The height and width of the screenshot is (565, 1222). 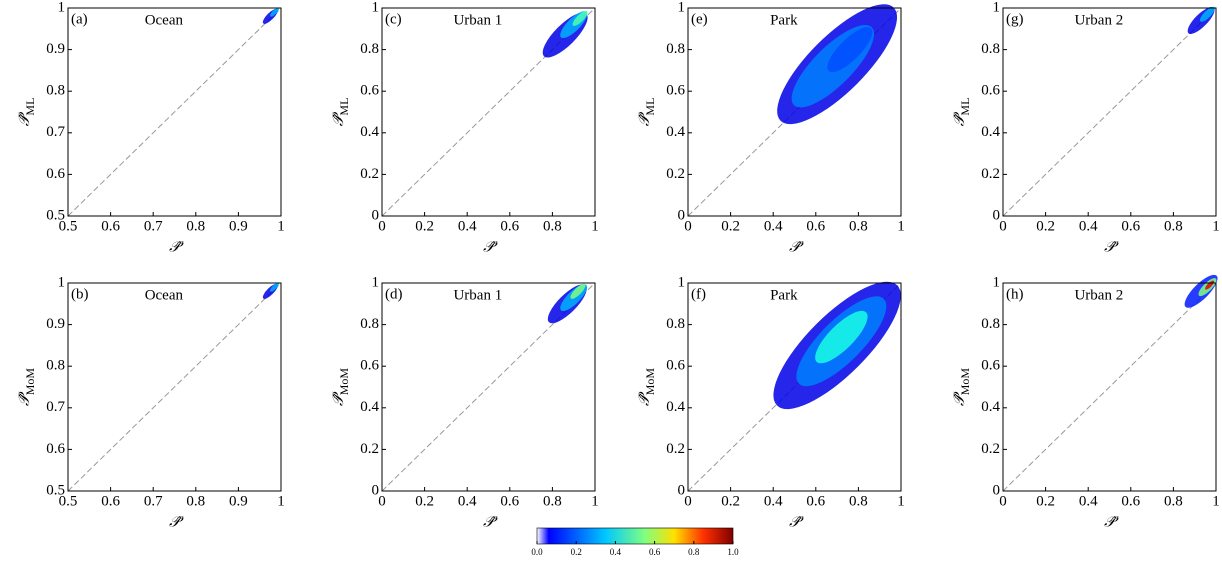 I want to click on colorbar, so click(x=635, y=536).